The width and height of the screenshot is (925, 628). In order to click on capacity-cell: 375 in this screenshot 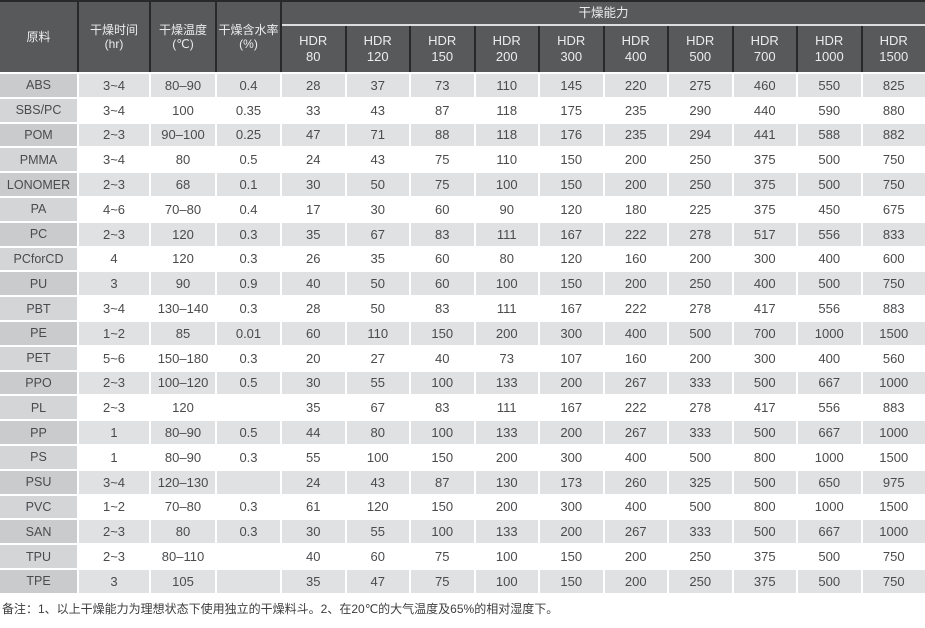, I will do `click(764, 556)`.